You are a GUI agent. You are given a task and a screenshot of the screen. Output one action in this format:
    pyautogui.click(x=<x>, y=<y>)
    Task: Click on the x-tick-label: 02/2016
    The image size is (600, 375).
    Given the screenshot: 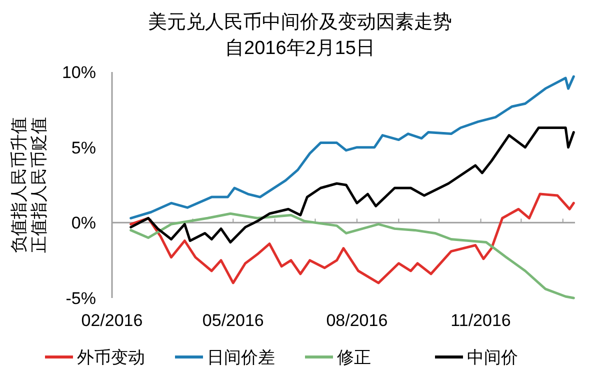 What is the action you would take?
    pyautogui.click(x=112, y=320)
    